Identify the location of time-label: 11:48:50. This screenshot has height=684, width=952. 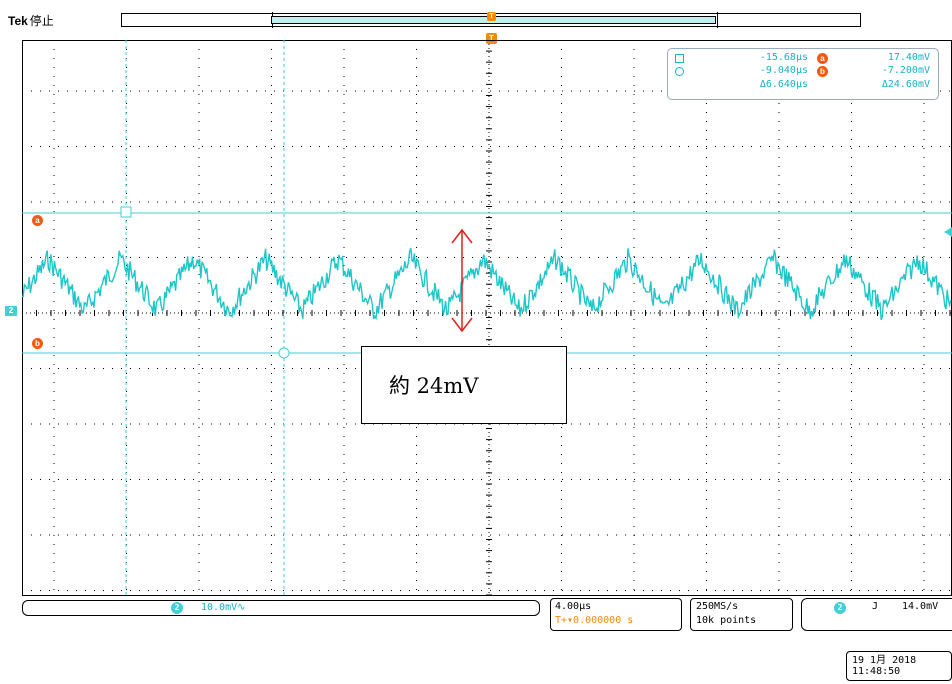
(876, 671).